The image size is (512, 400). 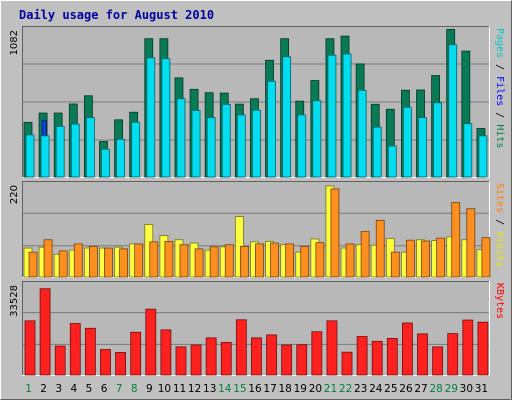 What do you see at coordinates (435, 389) in the screenshot?
I see `day-label: 28` at bounding box center [435, 389].